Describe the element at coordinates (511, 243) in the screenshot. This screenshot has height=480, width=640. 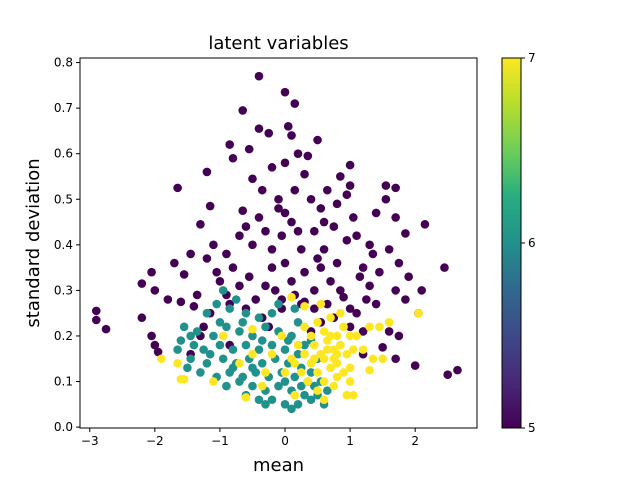
I see `colorbar` at that location.